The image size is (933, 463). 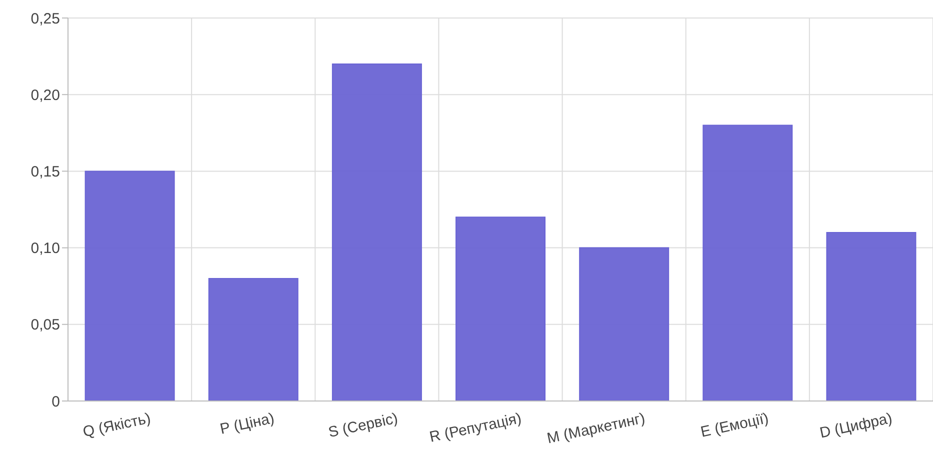 I want to click on y-tick-label: 0,15, so click(x=45, y=172).